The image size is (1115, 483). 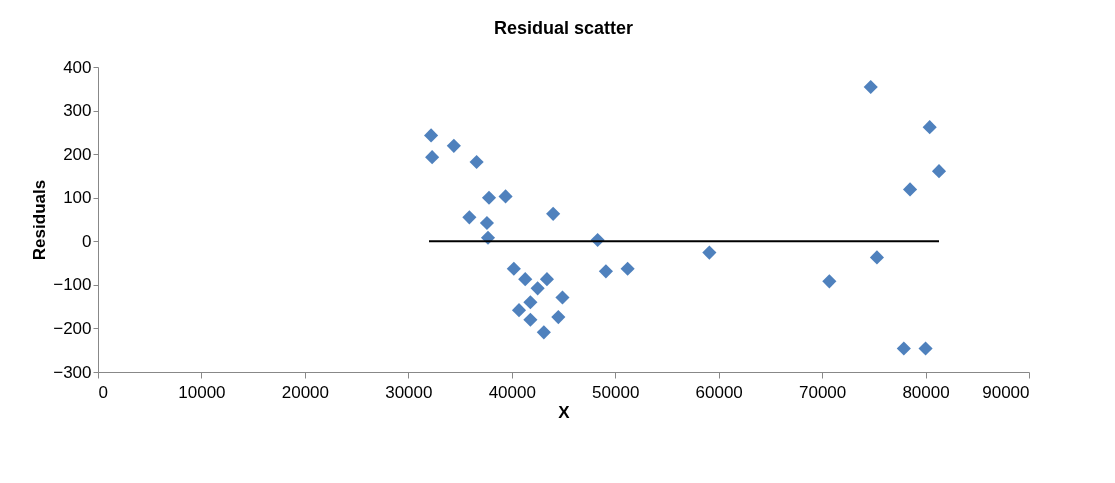 I want to click on y-tick-label: 0, so click(x=87, y=241).